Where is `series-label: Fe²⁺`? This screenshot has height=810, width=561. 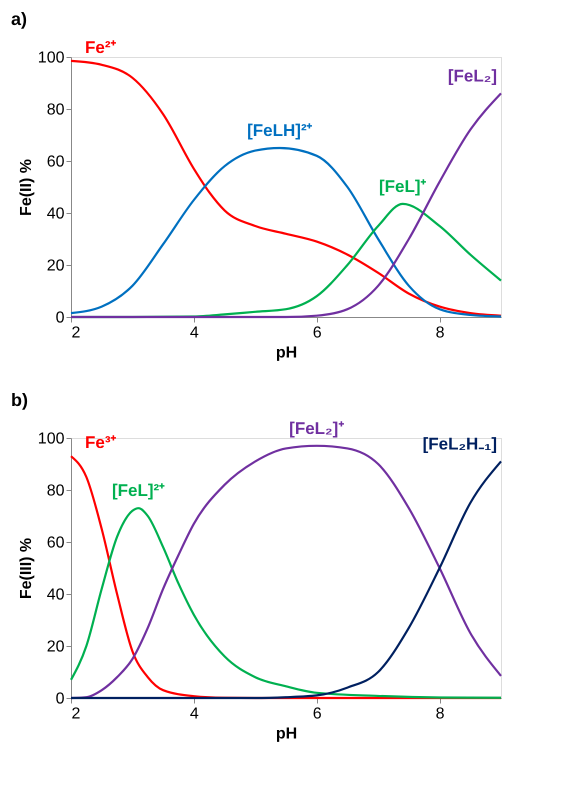 series-label: Fe²⁺ is located at coordinates (100, 47).